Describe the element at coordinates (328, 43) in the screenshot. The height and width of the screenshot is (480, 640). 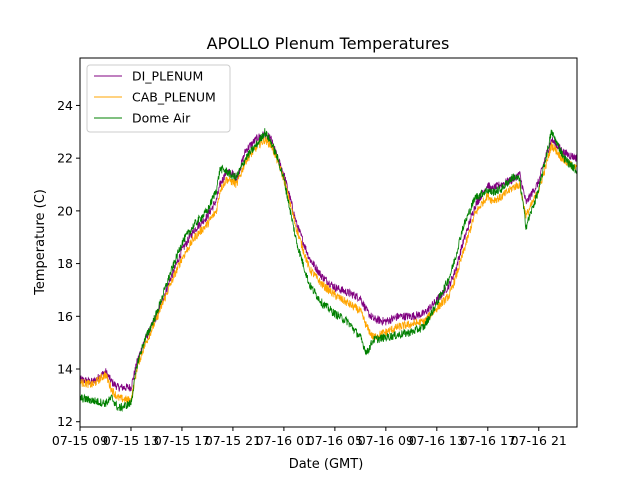
I see `chart-title: APOLLO Plenum Temperatures` at that location.